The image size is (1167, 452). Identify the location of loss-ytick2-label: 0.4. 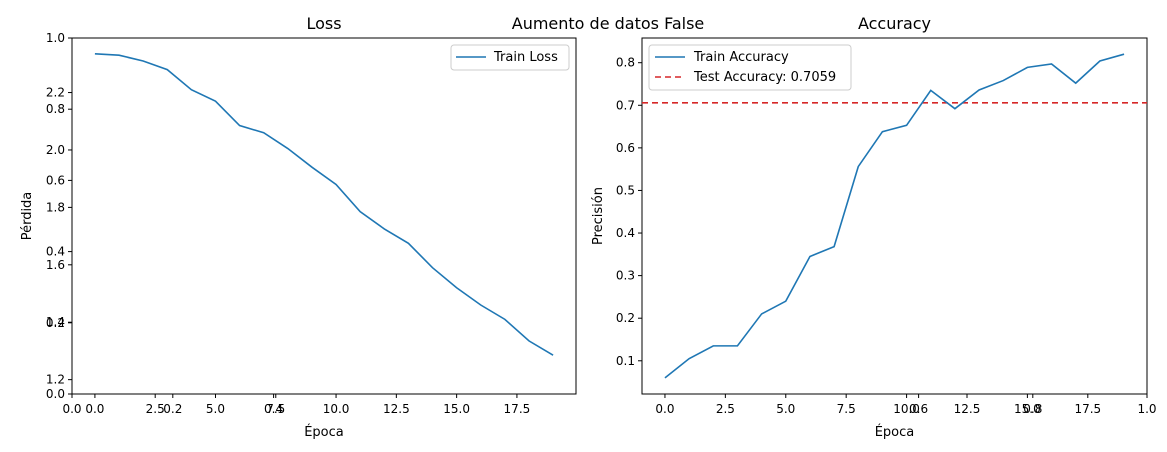
(55, 252).